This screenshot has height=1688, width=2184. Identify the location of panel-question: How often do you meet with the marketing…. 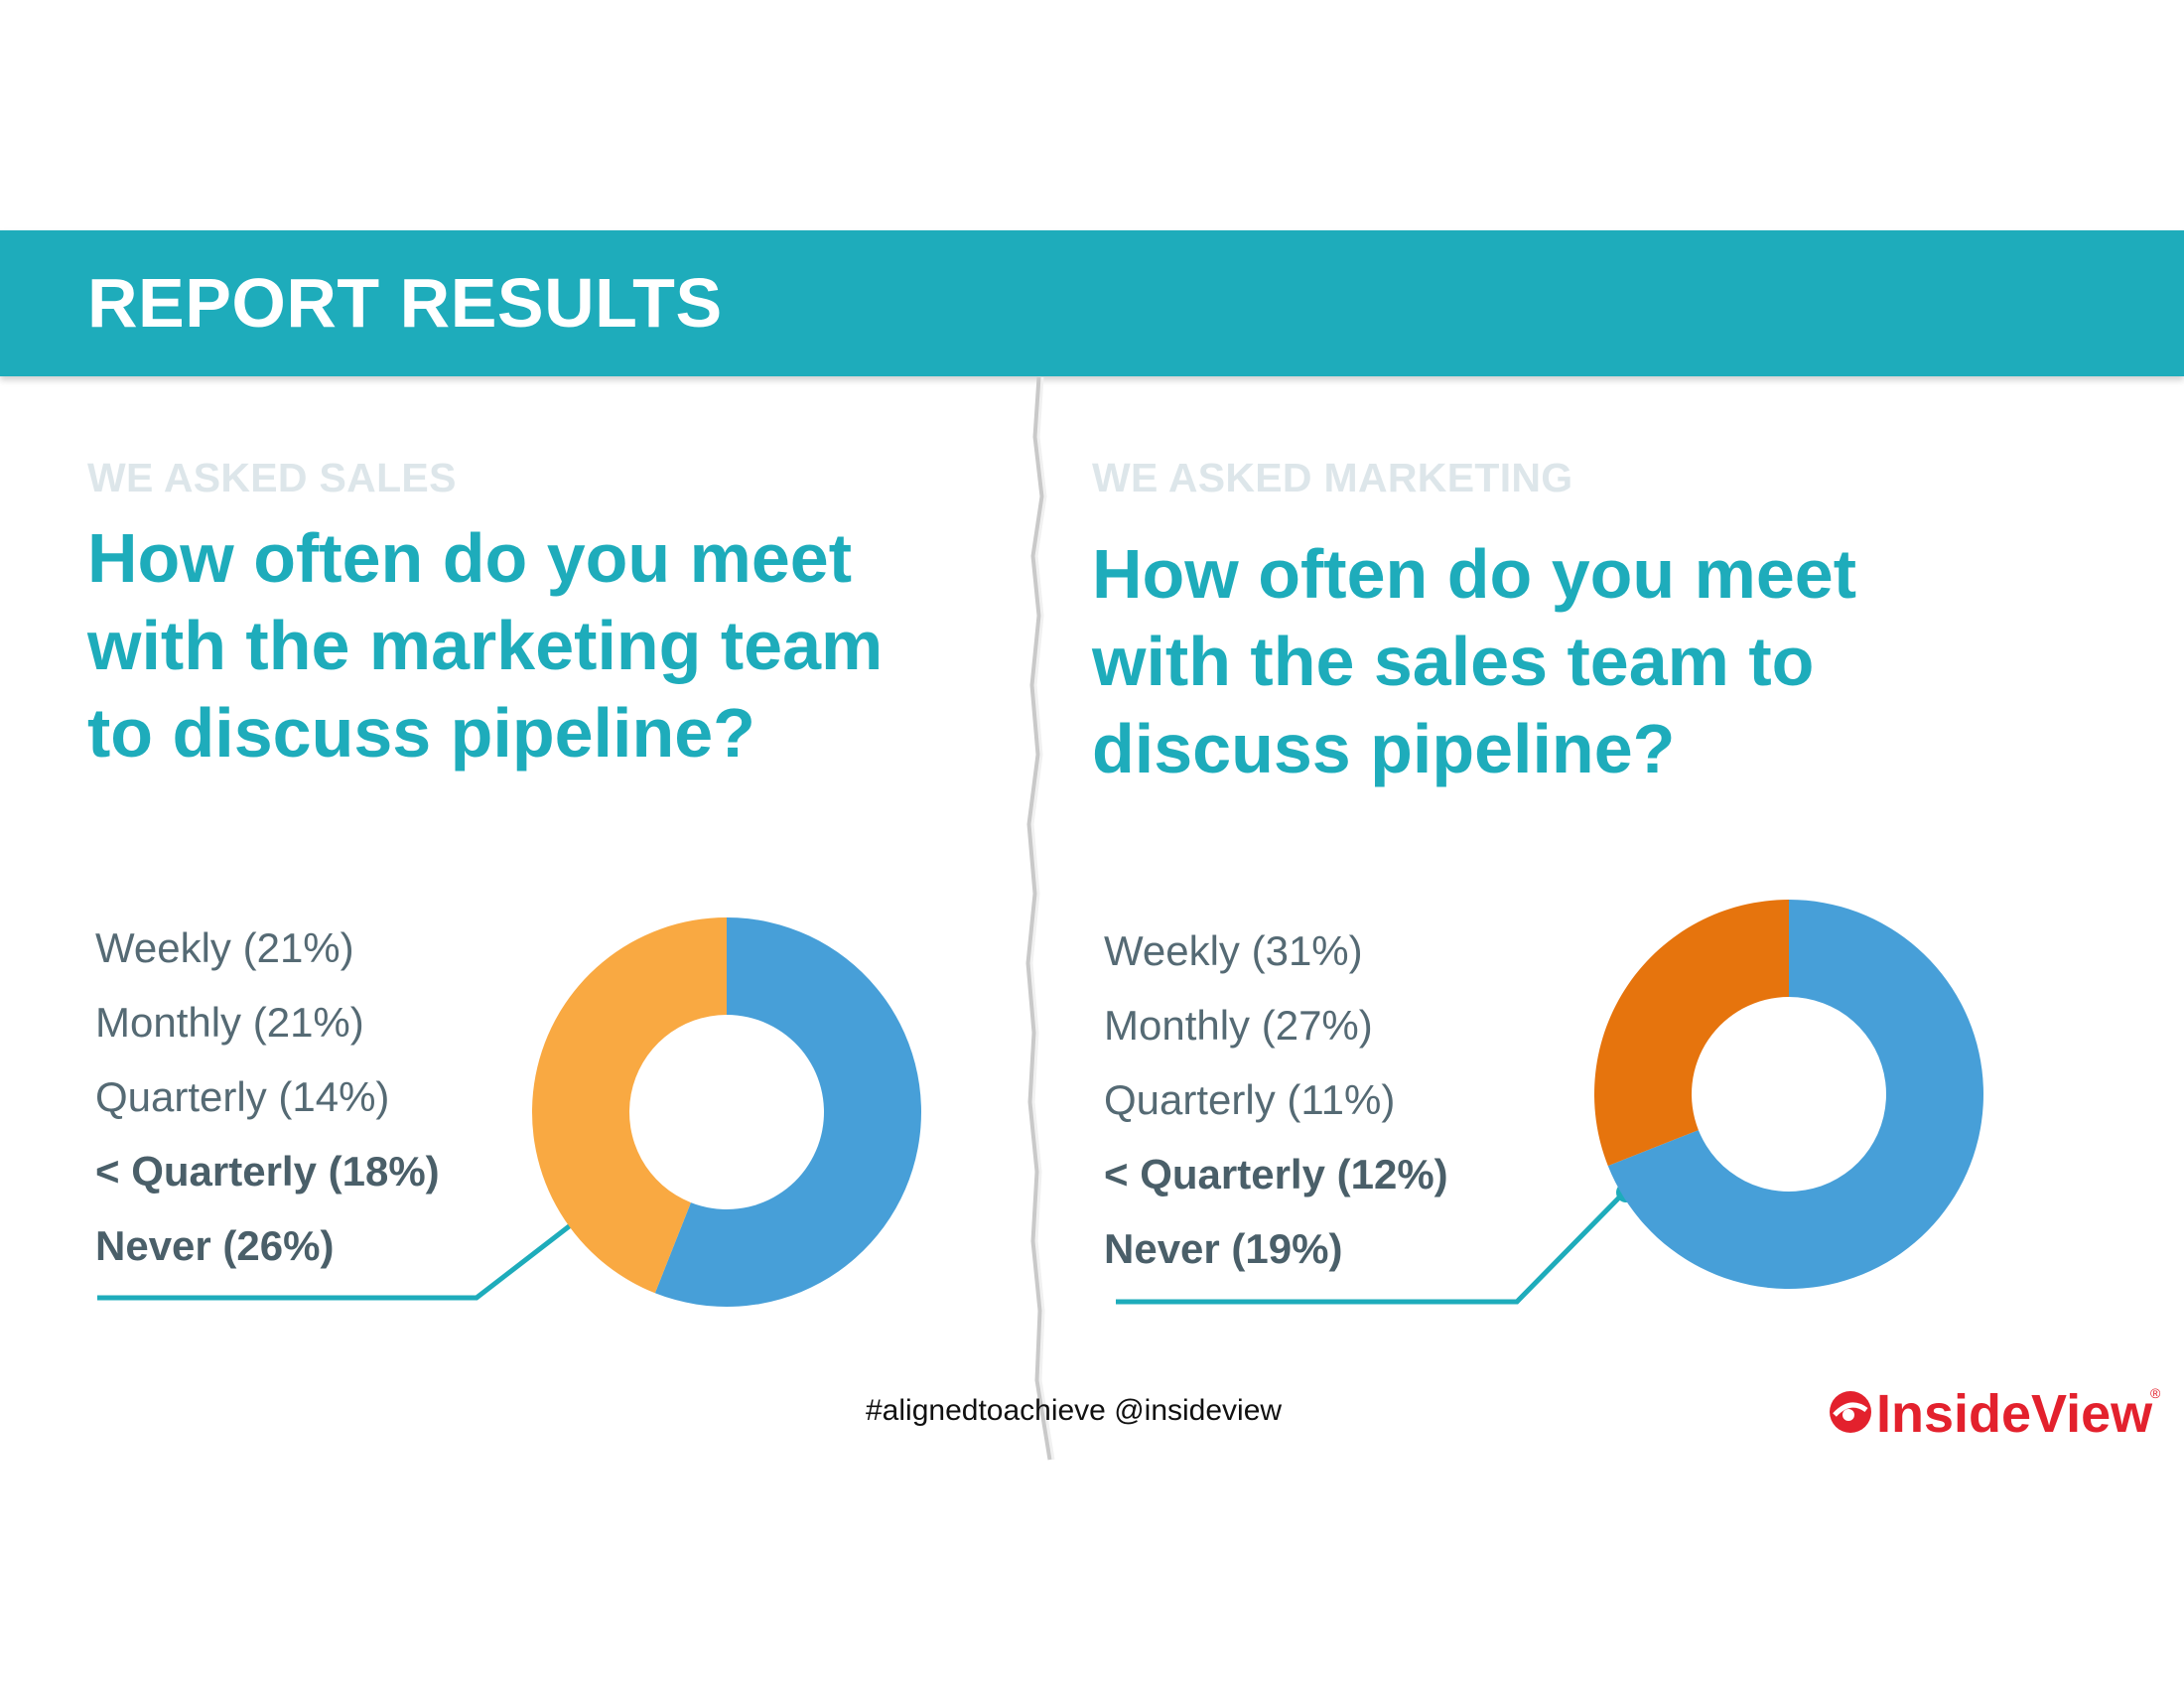
(485, 645).